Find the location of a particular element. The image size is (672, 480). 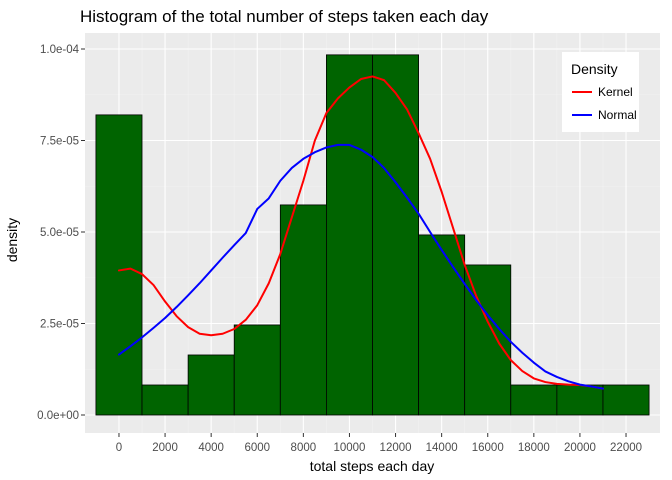

x-tick-label: 2000 is located at coordinates (165, 448).